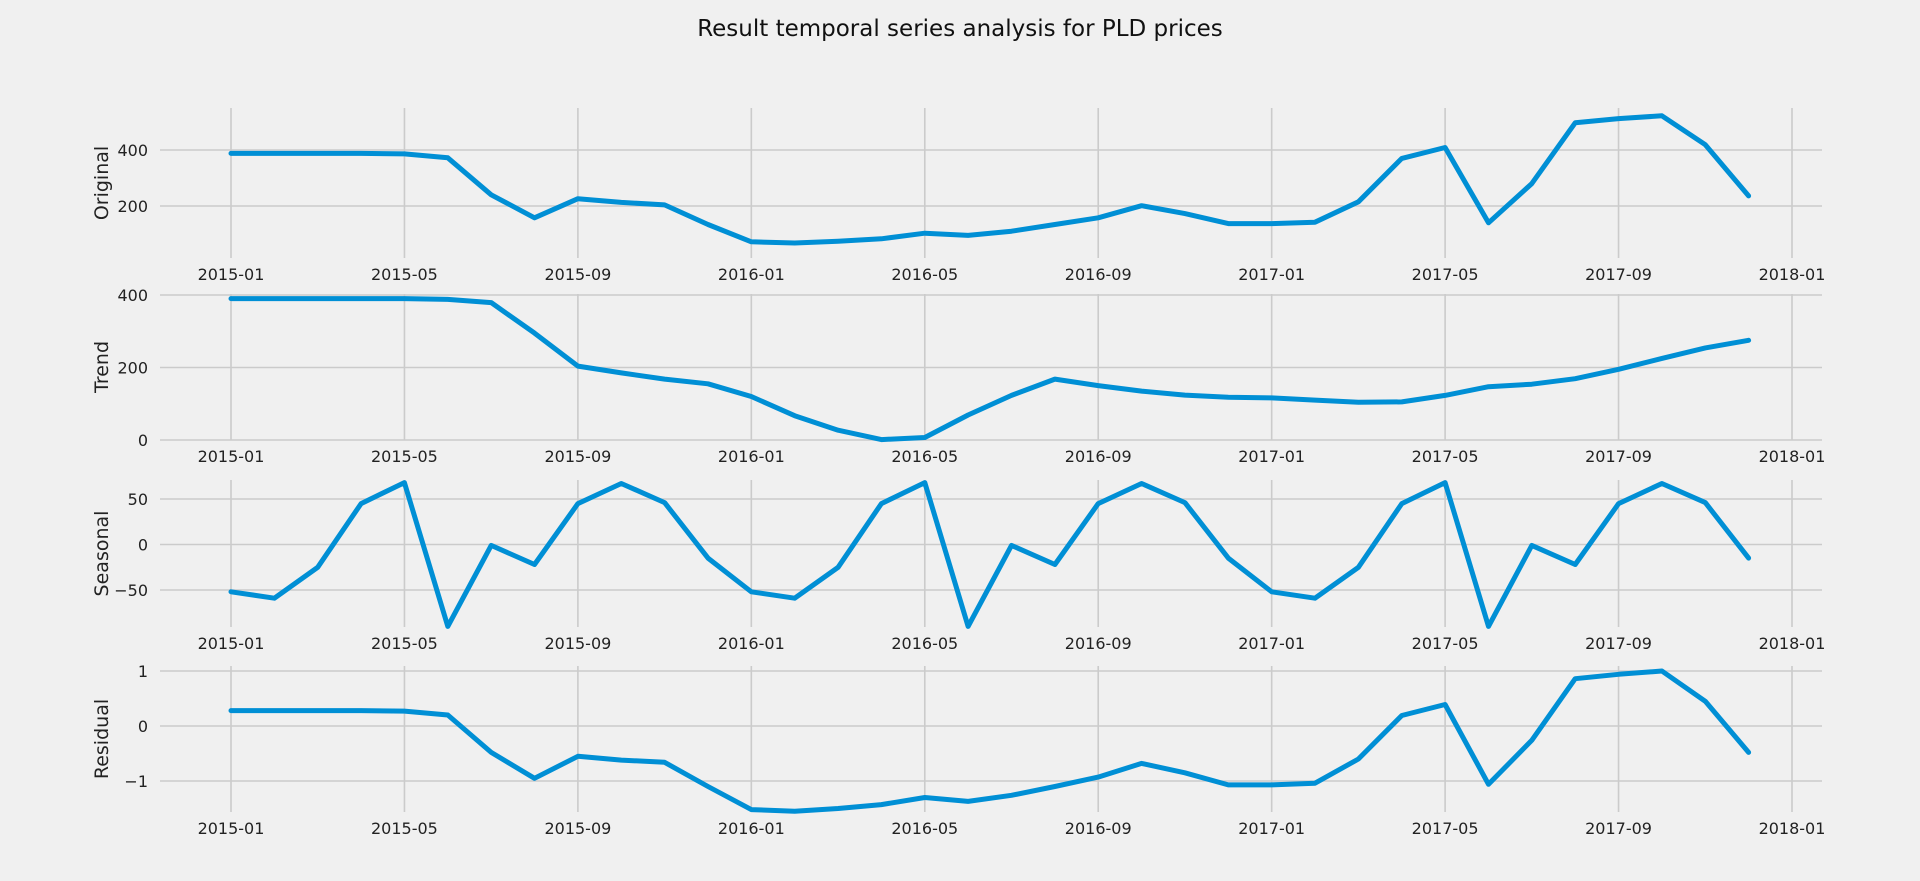 This screenshot has height=881, width=1920. What do you see at coordinates (577, 643) in the screenshot?
I see `x-tick-label: 2015-09` at bounding box center [577, 643].